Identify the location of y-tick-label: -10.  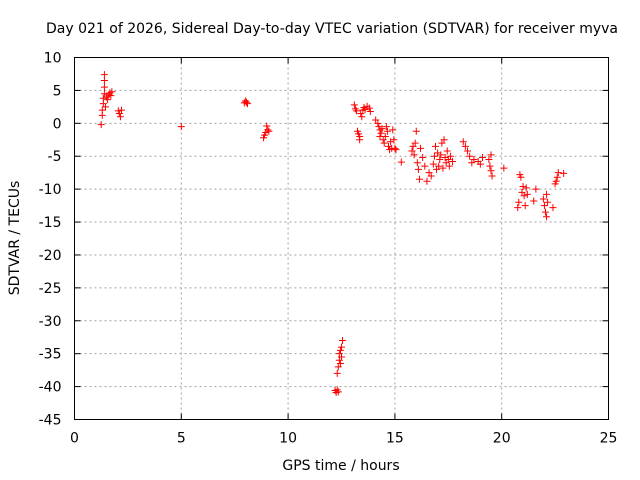
(50, 190).